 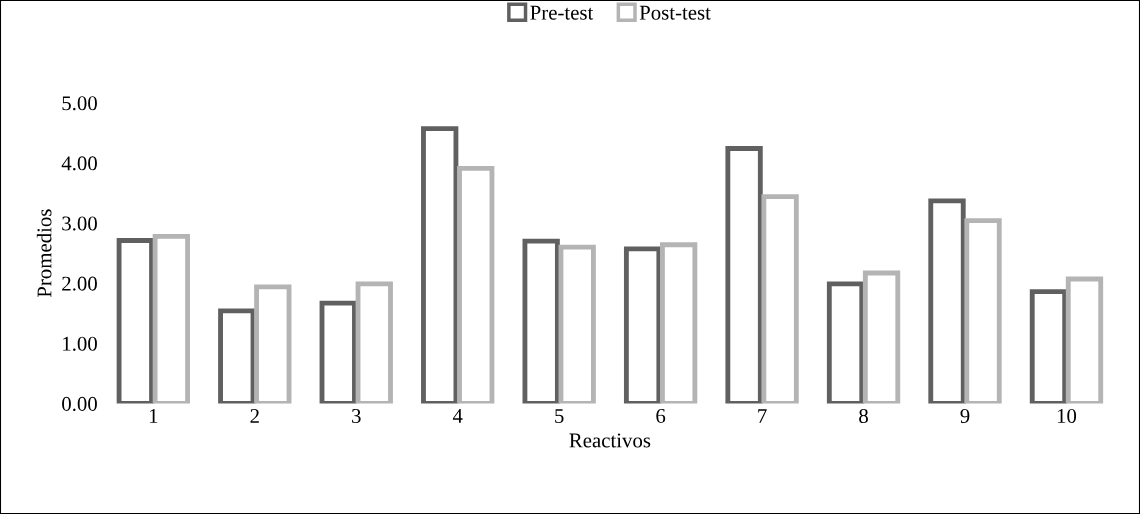 What do you see at coordinates (254, 416) in the screenshot?
I see `x-tick-label: 2` at bounding box center [254, 416].